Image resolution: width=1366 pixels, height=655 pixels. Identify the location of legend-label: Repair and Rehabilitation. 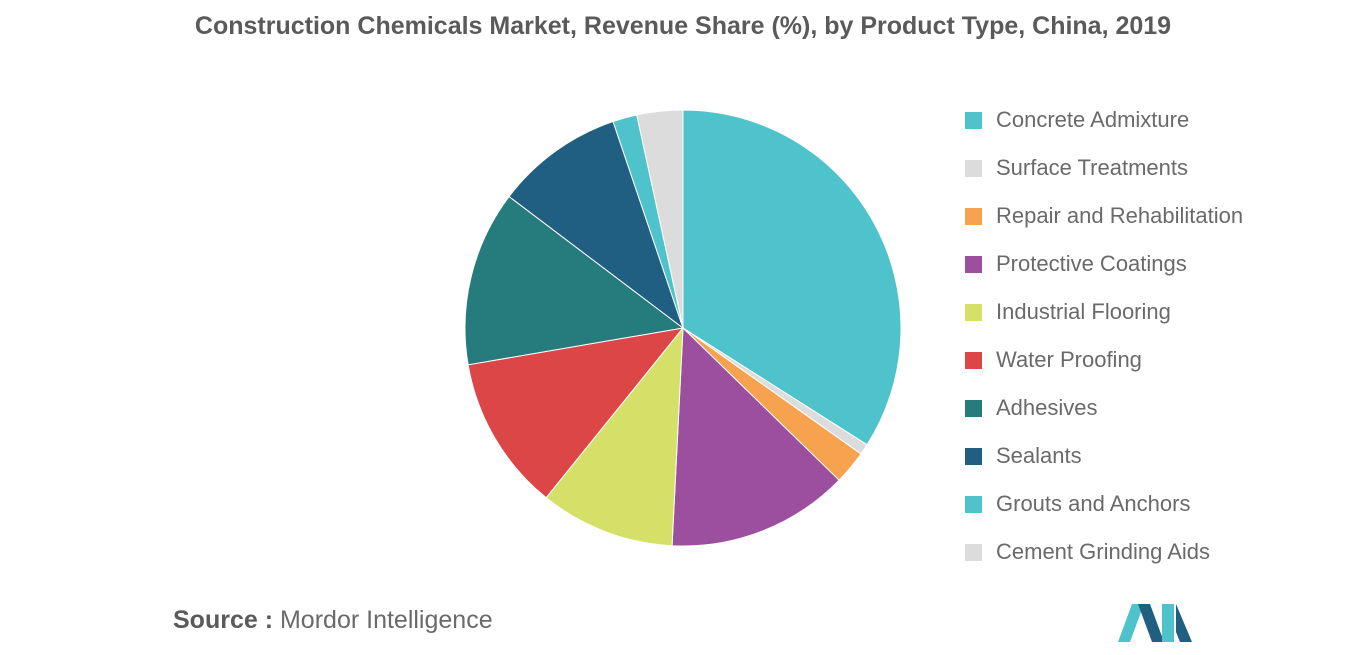
(1120, 215).